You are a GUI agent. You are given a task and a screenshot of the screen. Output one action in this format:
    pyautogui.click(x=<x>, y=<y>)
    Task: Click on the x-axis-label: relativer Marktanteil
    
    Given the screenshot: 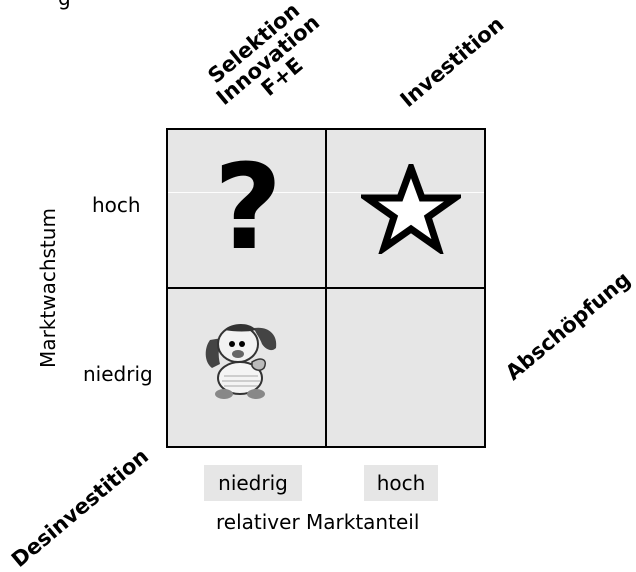 What is the action you would take?
    pyautogui.click(x=318, y=522)
    